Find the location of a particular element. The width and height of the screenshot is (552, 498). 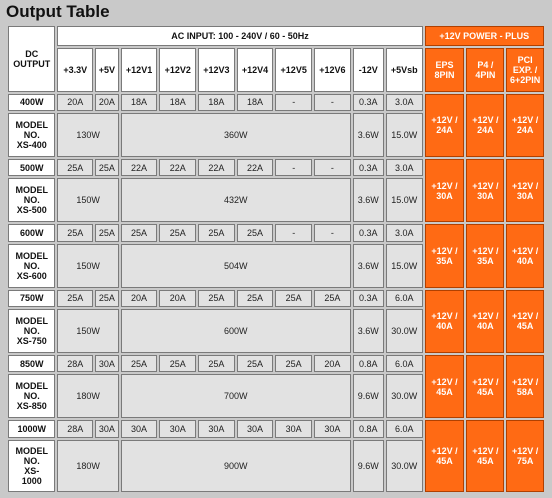

column-header: +12V2 is located at coordinates (178, 69).